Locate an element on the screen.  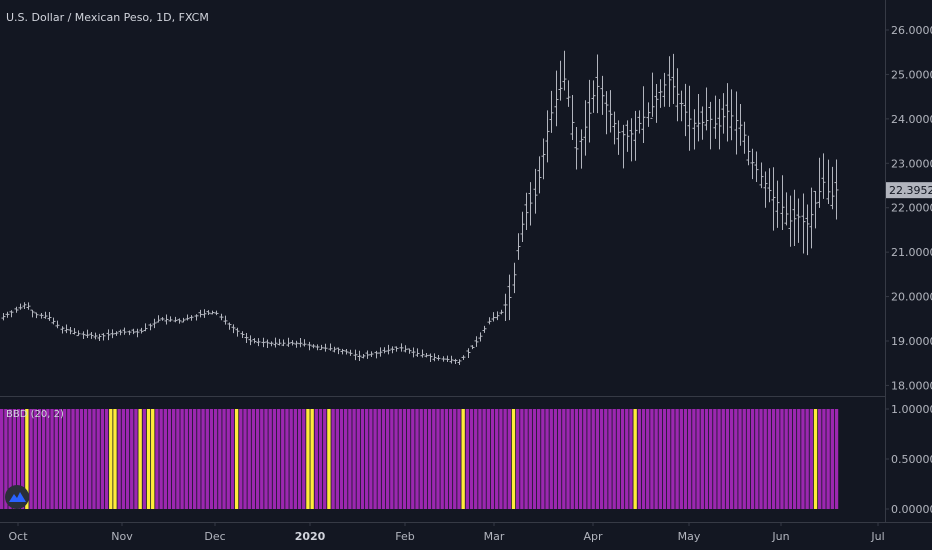
price-tick-label: 24.00000 is located at coordinates (911, 119).